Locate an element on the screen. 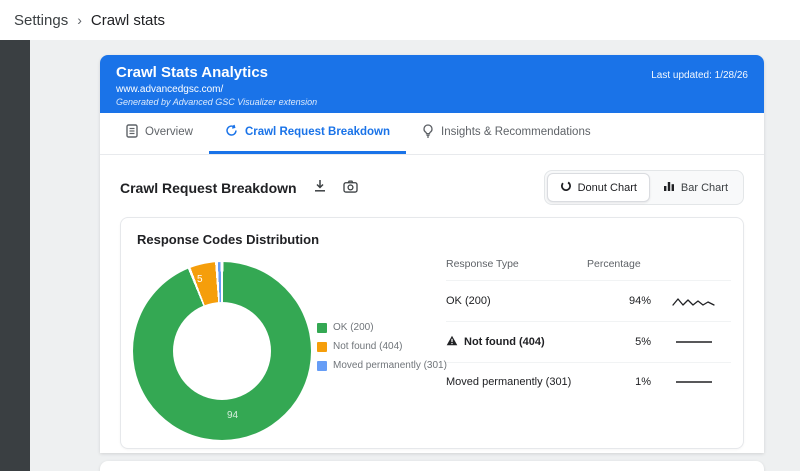  sparkline-not-found-icon is located at coordinates (694, 342).